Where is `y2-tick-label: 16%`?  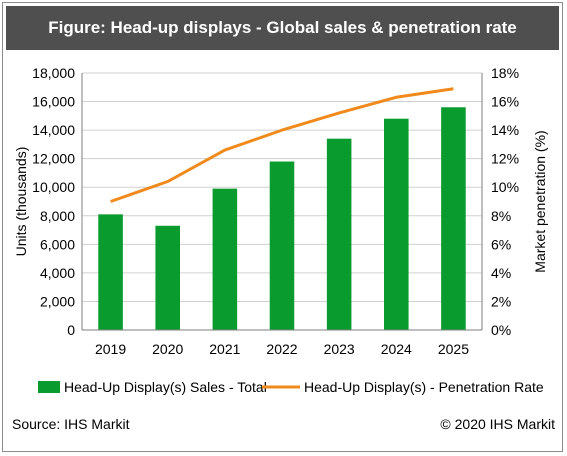
y2-tick-label: 16% is located at coordinates (505, 102).